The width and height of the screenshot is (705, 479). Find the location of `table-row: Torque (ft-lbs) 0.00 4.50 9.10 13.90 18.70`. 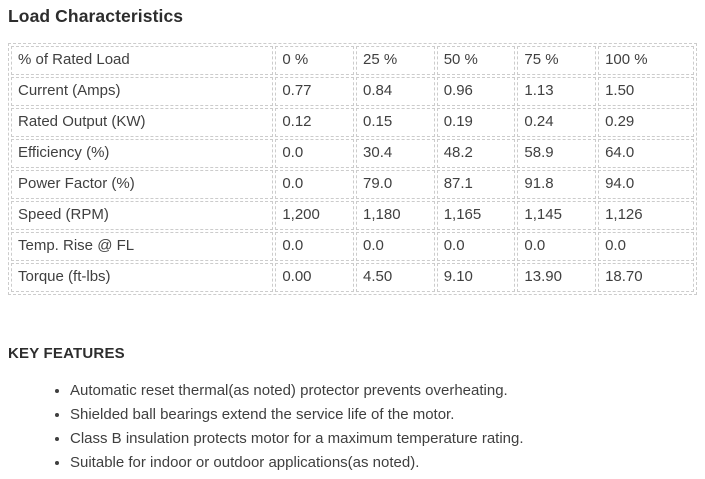

table-row: Torque (ft-lbs) 0.00 4.50 9.10 13.90 18.70 is located at coordinates (352, 277).